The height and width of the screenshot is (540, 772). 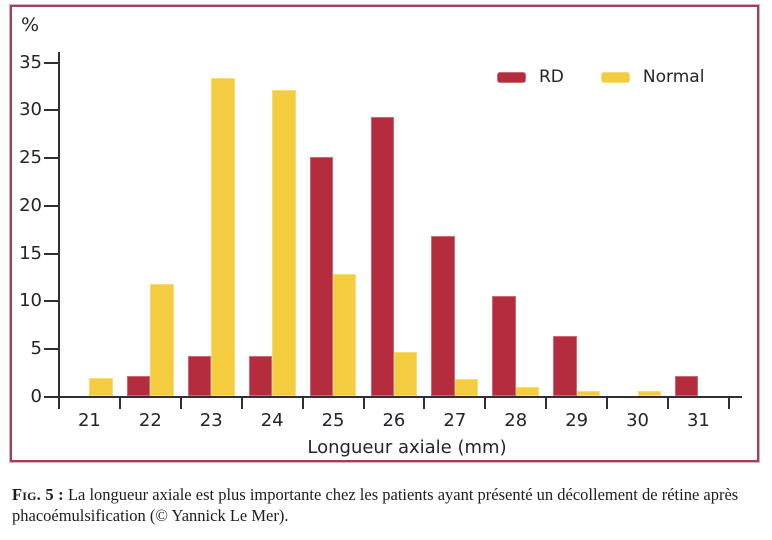 I want to click on x-tick-label: 28, so click(x=516, y=420).